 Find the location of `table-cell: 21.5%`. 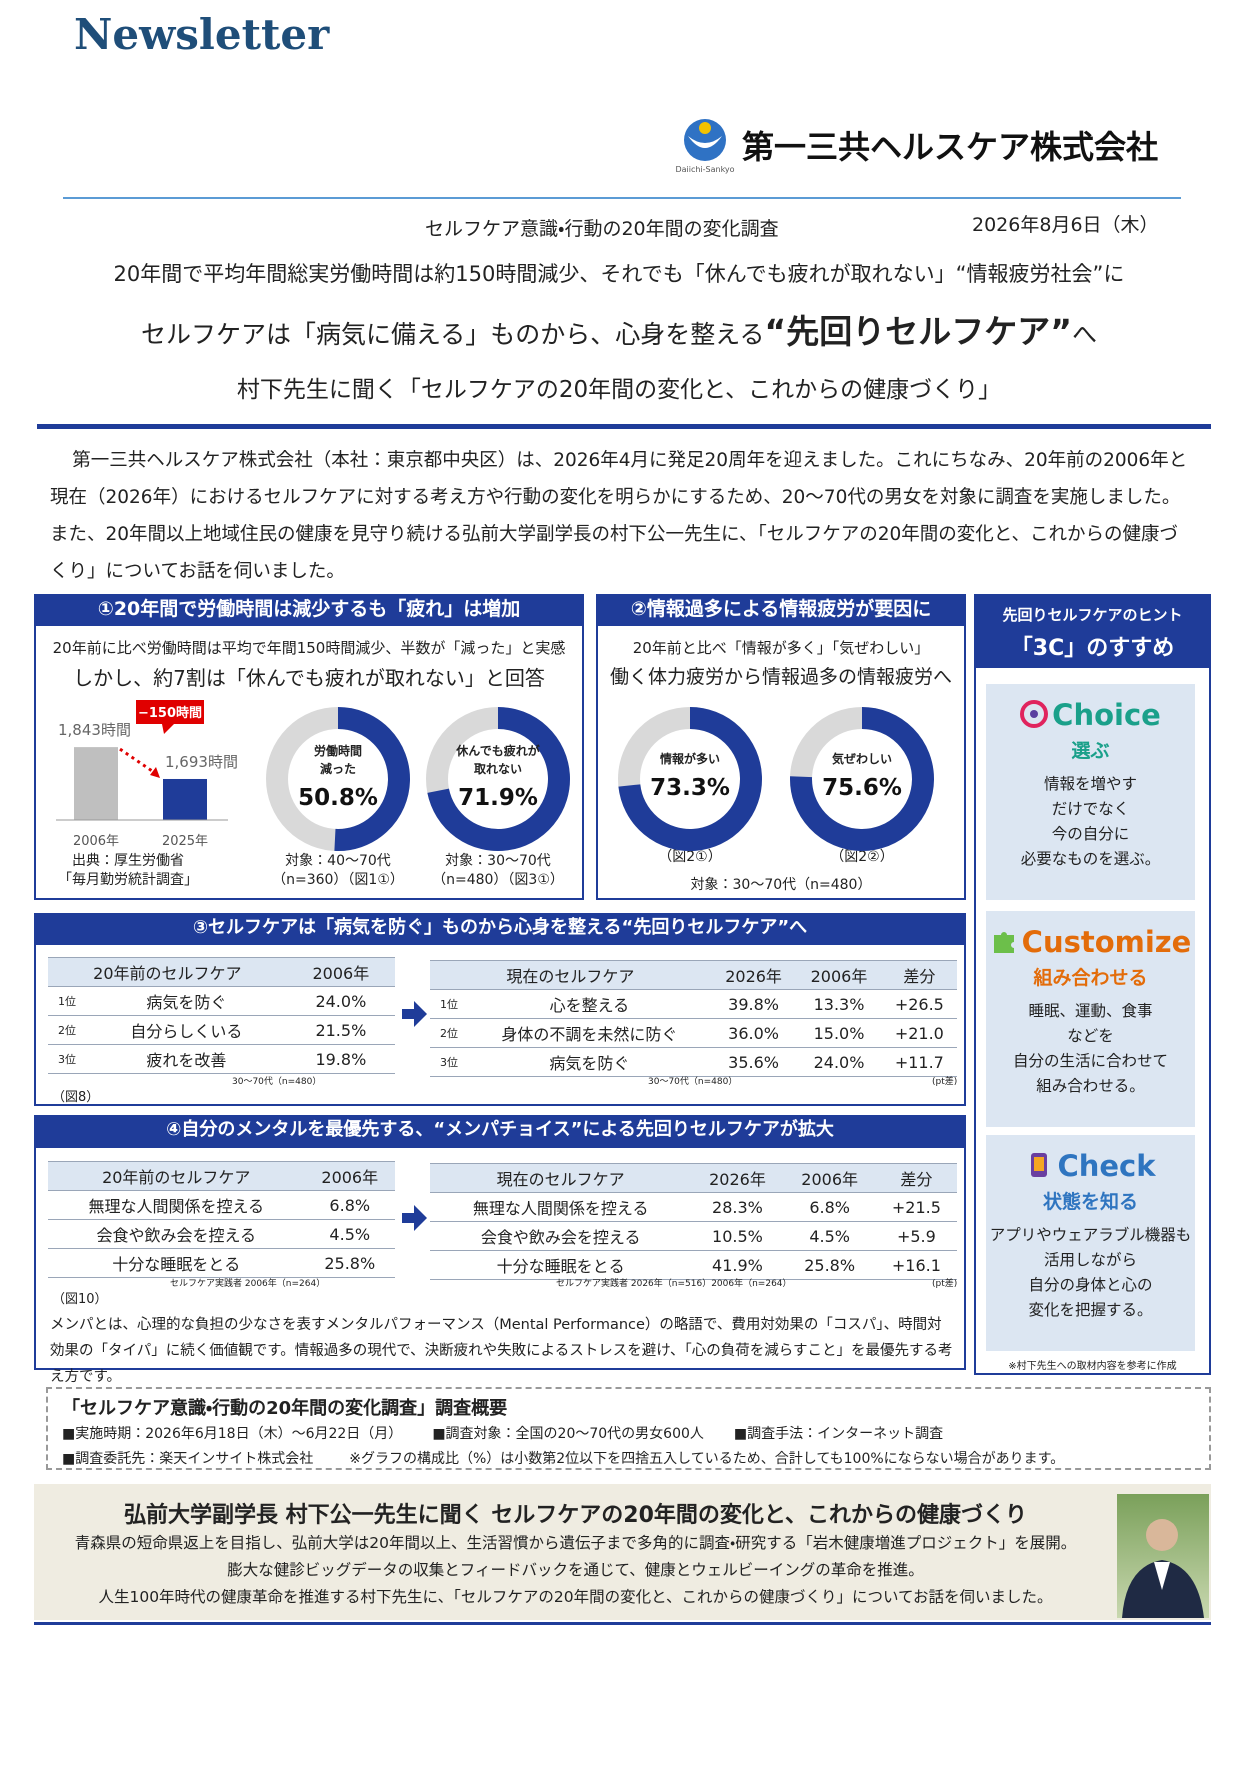

table-cell: 21.5% is located at coordinates (340, 1030).